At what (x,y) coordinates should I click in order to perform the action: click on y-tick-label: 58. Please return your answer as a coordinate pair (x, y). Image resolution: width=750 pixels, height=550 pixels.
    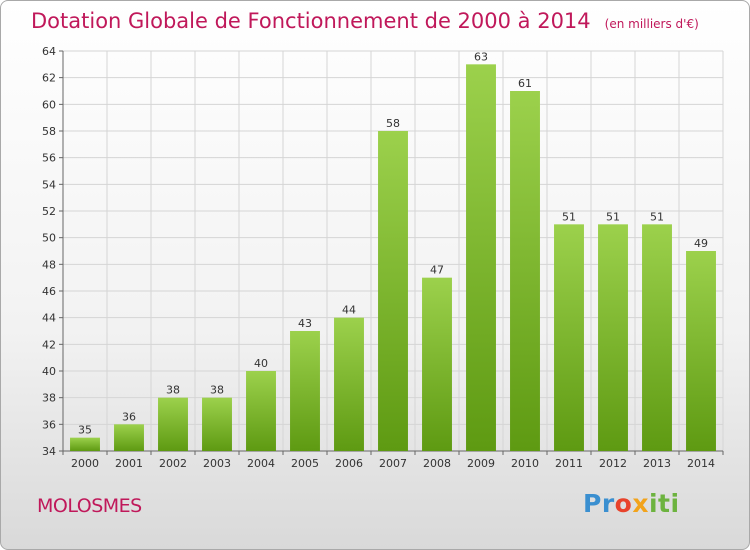
    Looking at the image, I should click on (49, 131).